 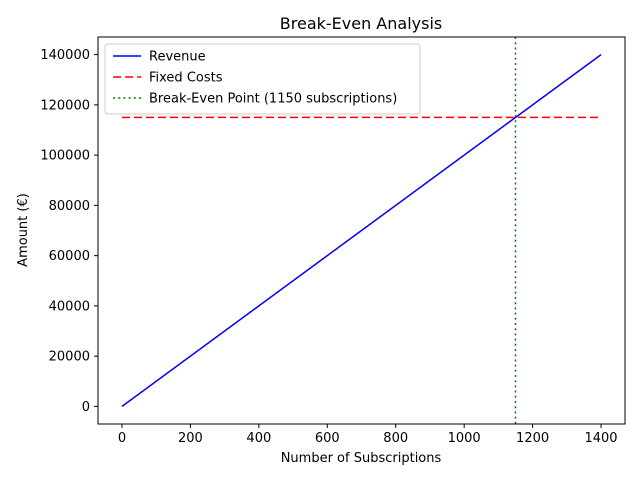 What do you see at coordinates (600, 438) in the screenshot?
I see `x-tick-label-7: 1400` at bounding box center [600, 438].